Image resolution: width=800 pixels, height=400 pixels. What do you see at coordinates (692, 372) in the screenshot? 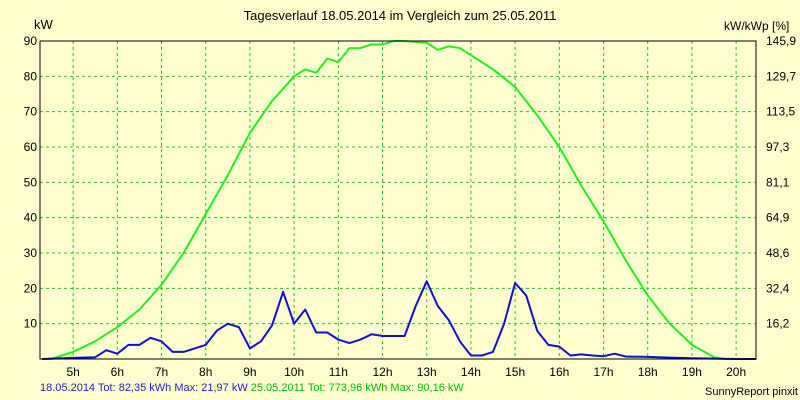
I see `x-tick-label: 19h` at bounding box center [692, 372].